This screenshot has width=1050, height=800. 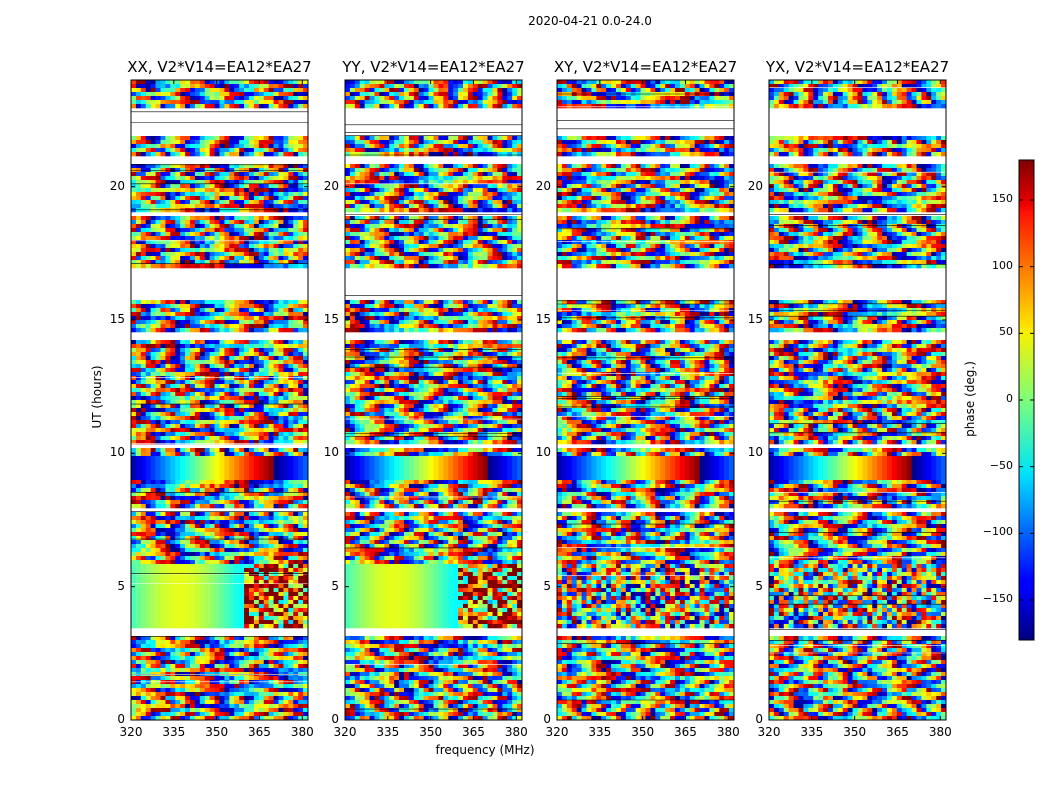 I want to click on colorbar-tick-label: −150, so click(x=997, y=598).